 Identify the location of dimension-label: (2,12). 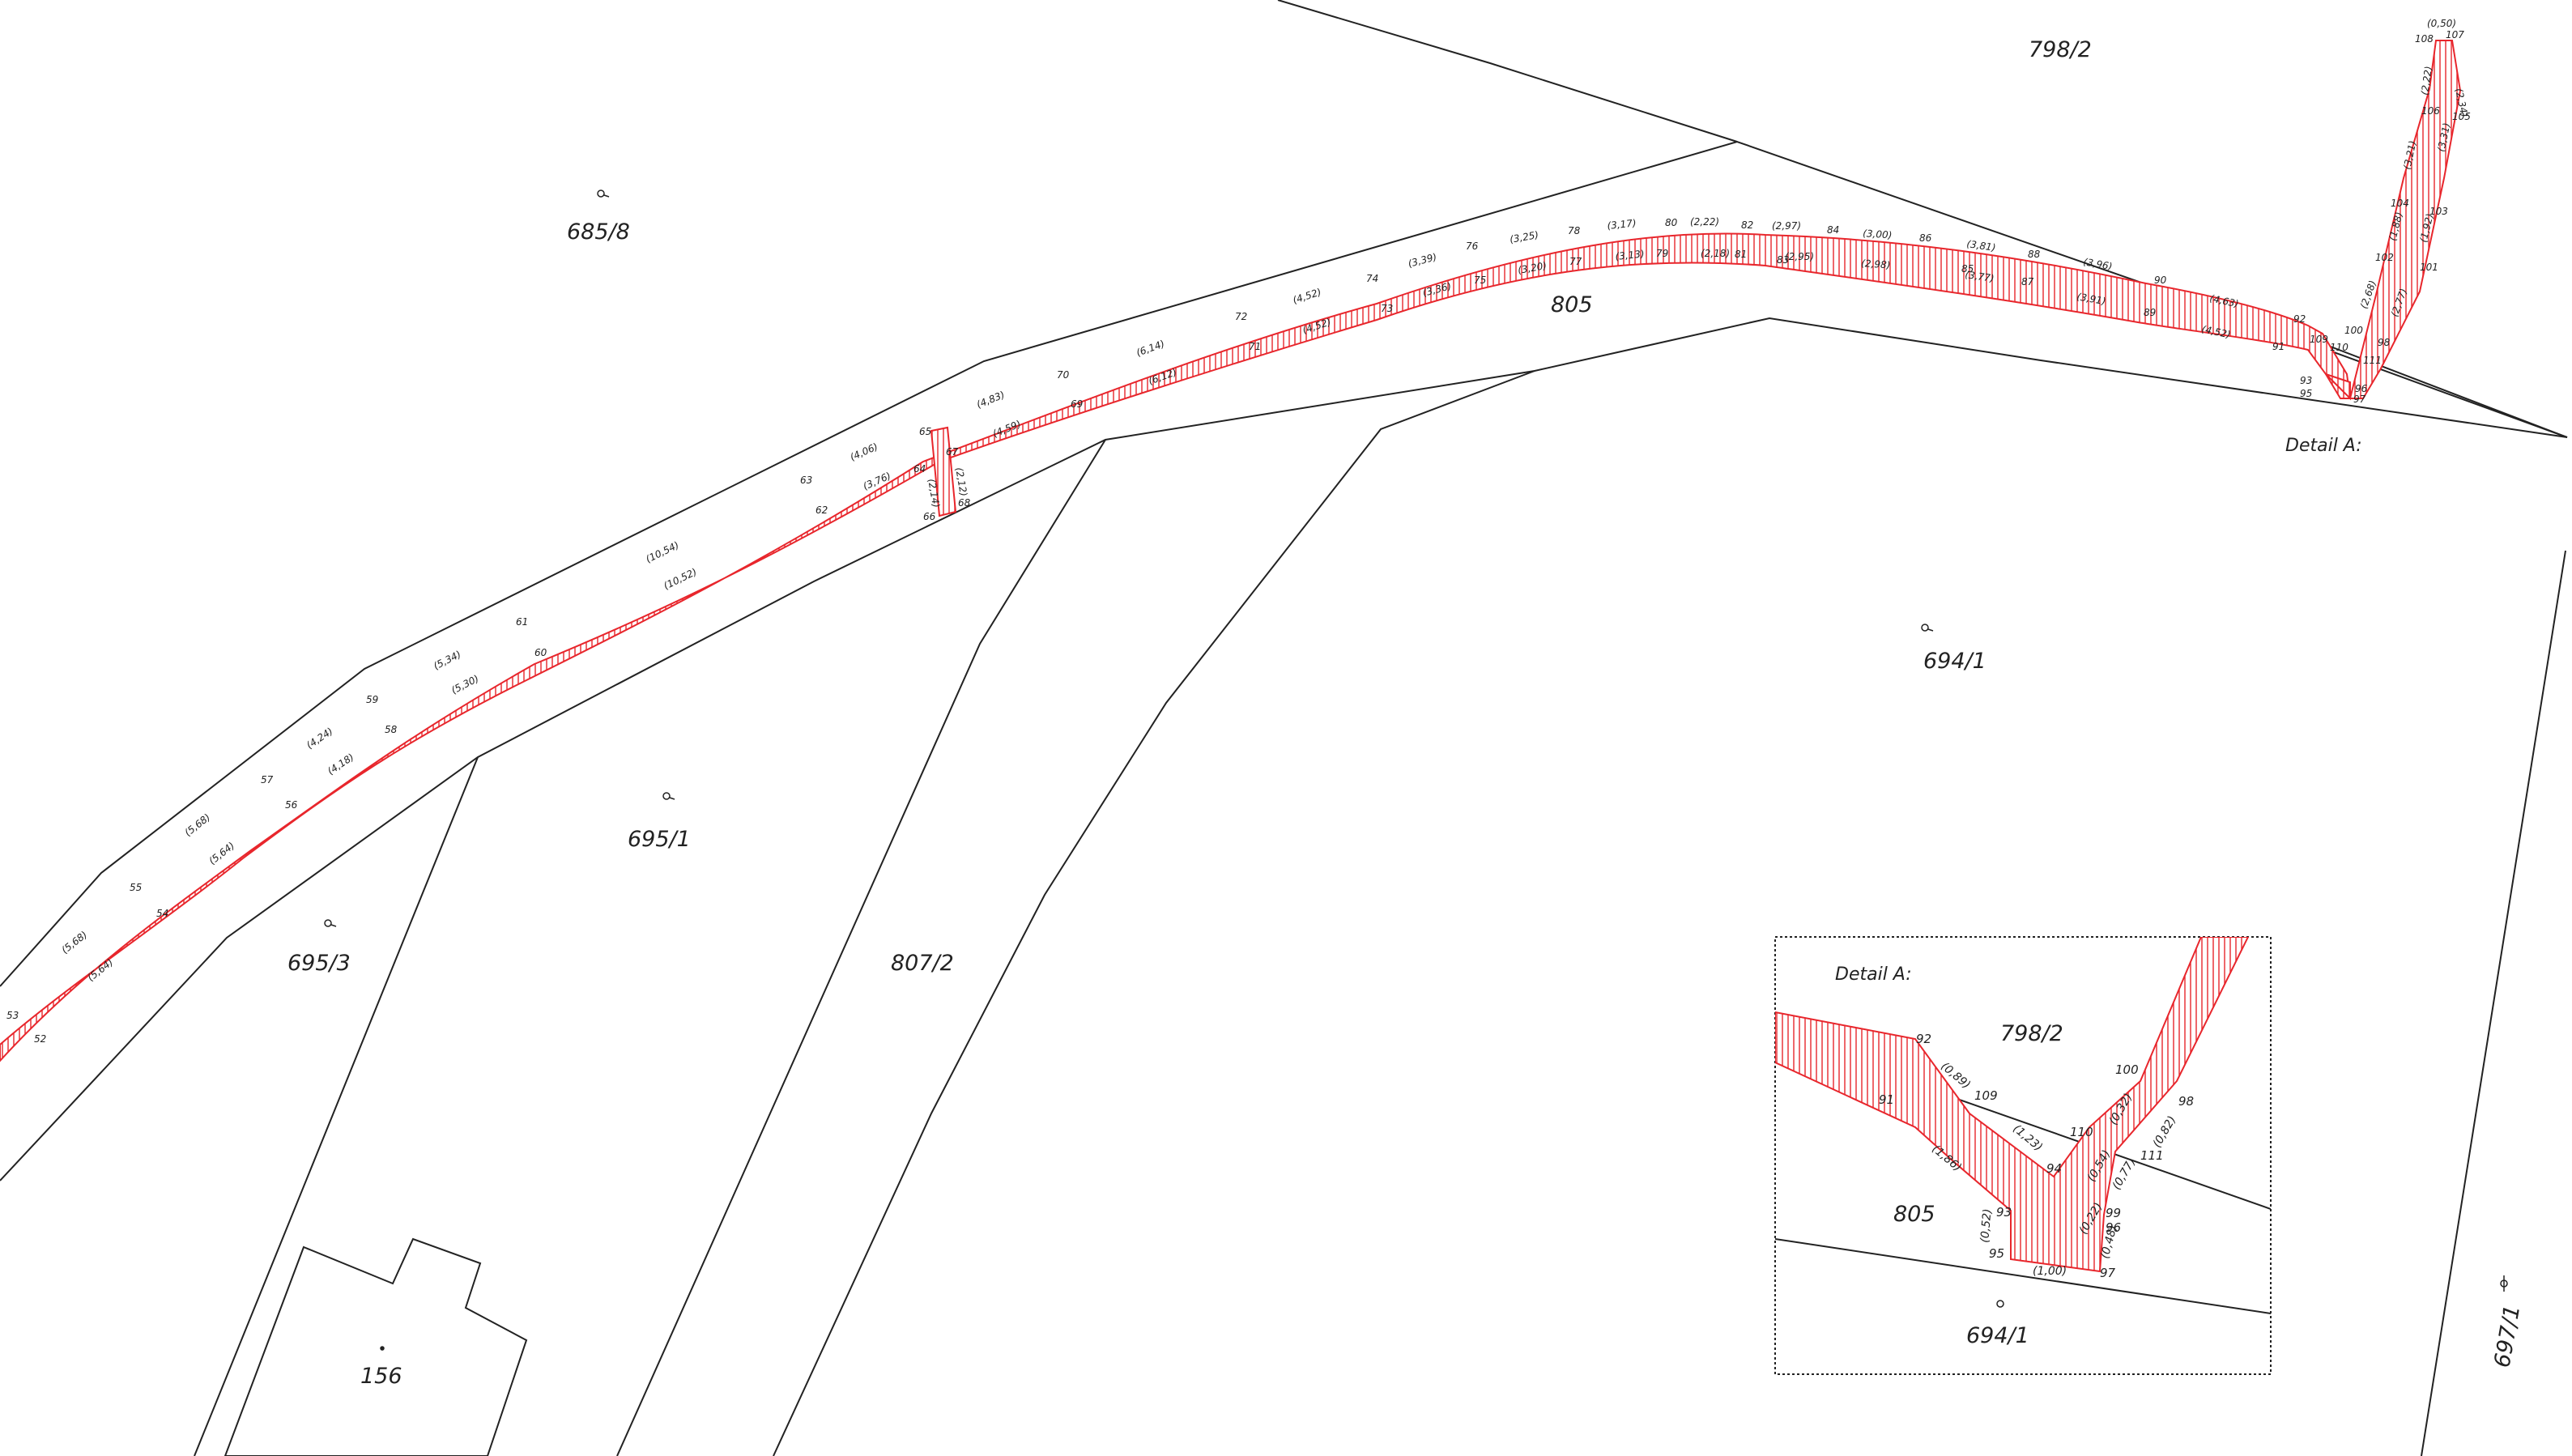
(961, 481).